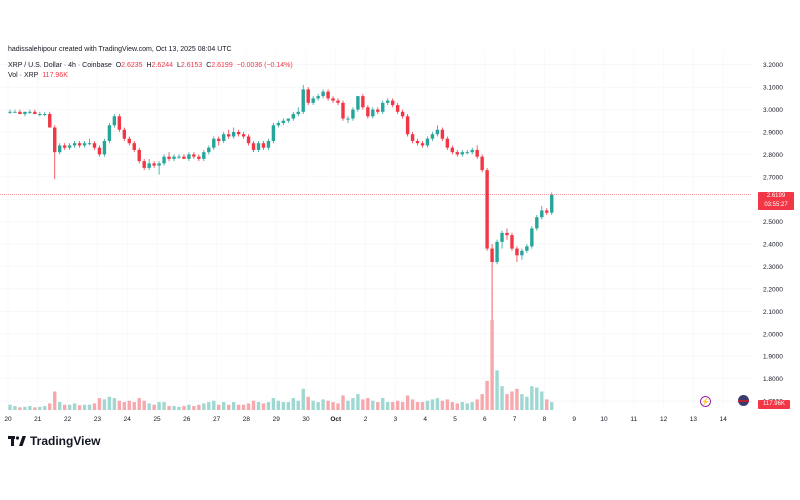 Image resolution: width=800 pixels, height=500 pixels. Describe the element at coordinates (68, 419) in the screenshot. I see `time-tick-label: 22` at that location.